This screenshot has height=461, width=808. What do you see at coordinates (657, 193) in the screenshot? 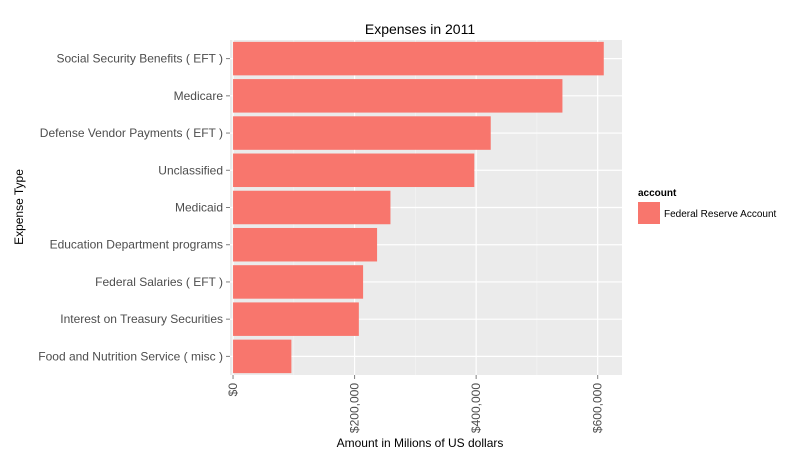
I see `legend-title: account` at bounding box center [657, 193].